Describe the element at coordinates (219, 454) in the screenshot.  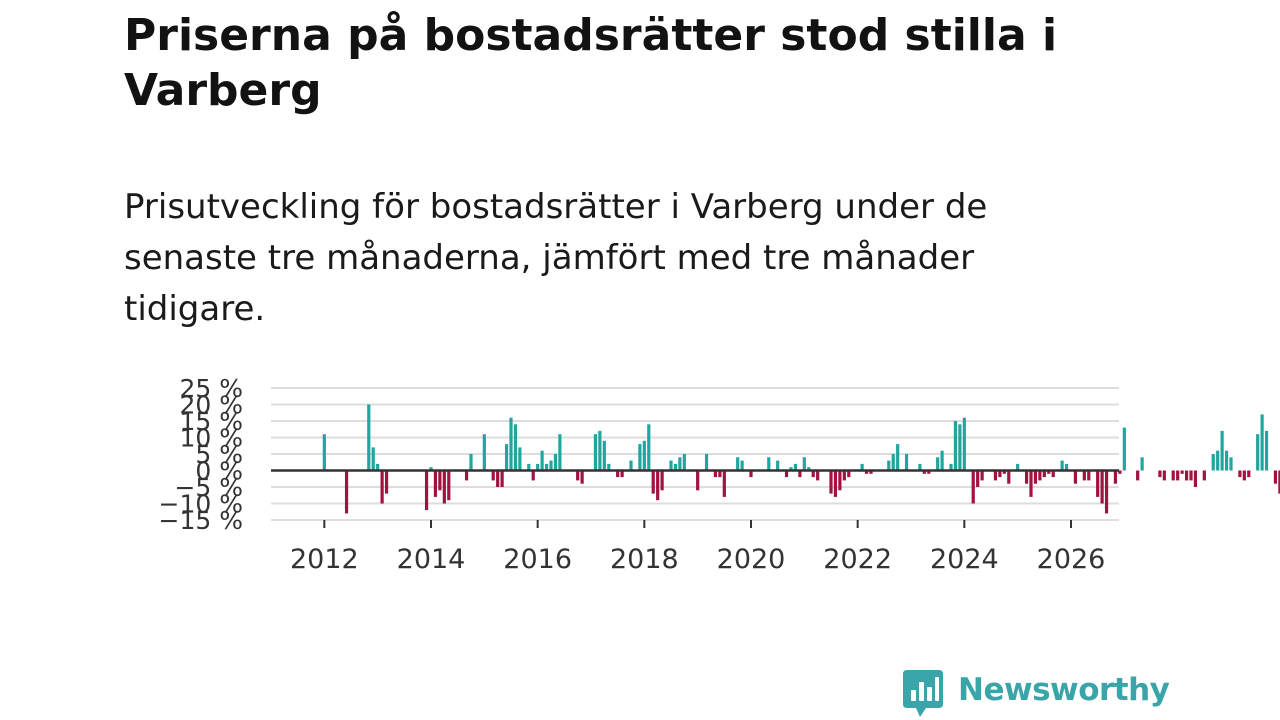
I see `y-tick-label: 5 %` at that location.